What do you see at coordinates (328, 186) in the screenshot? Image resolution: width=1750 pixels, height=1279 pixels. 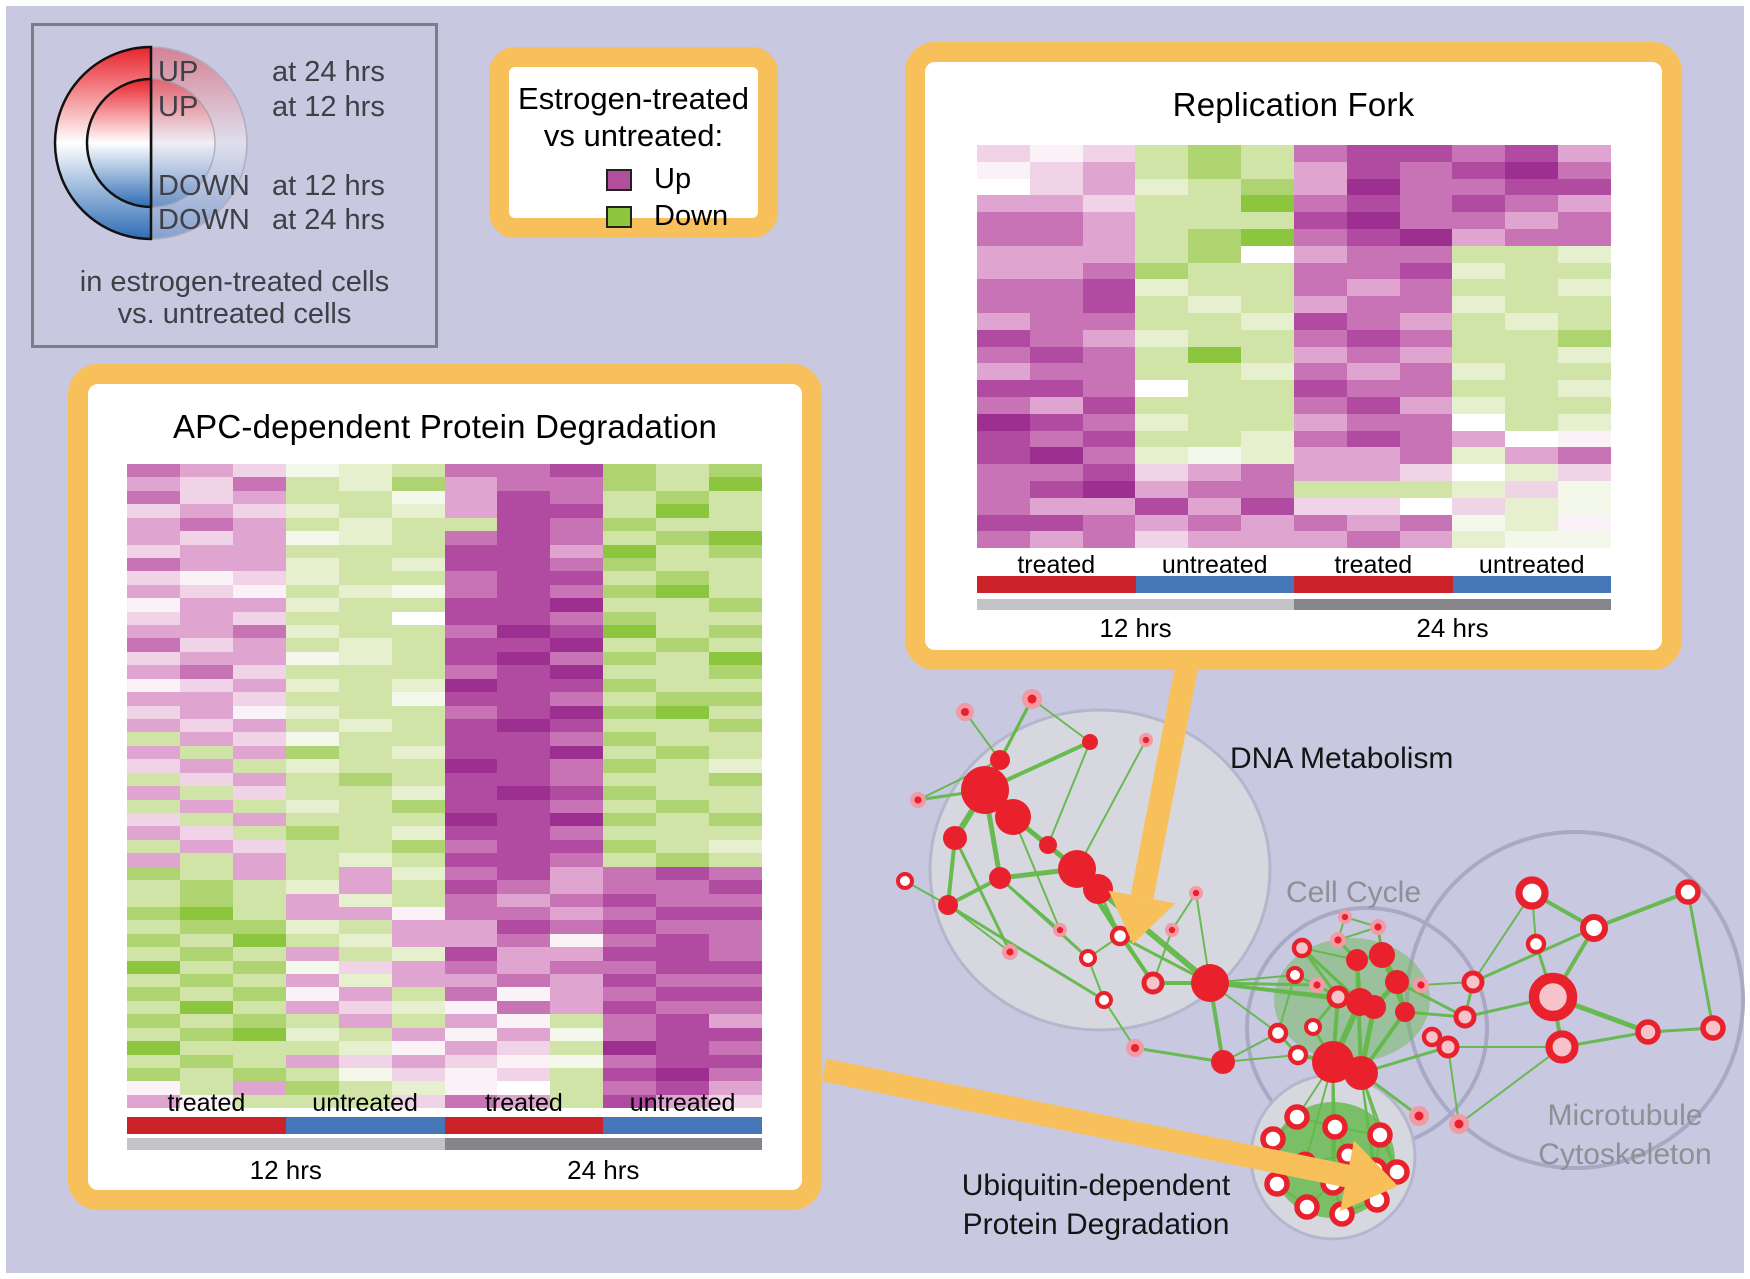 I see `ring-time-down-12: at 12 hrs` at bounding box center [328, 186].